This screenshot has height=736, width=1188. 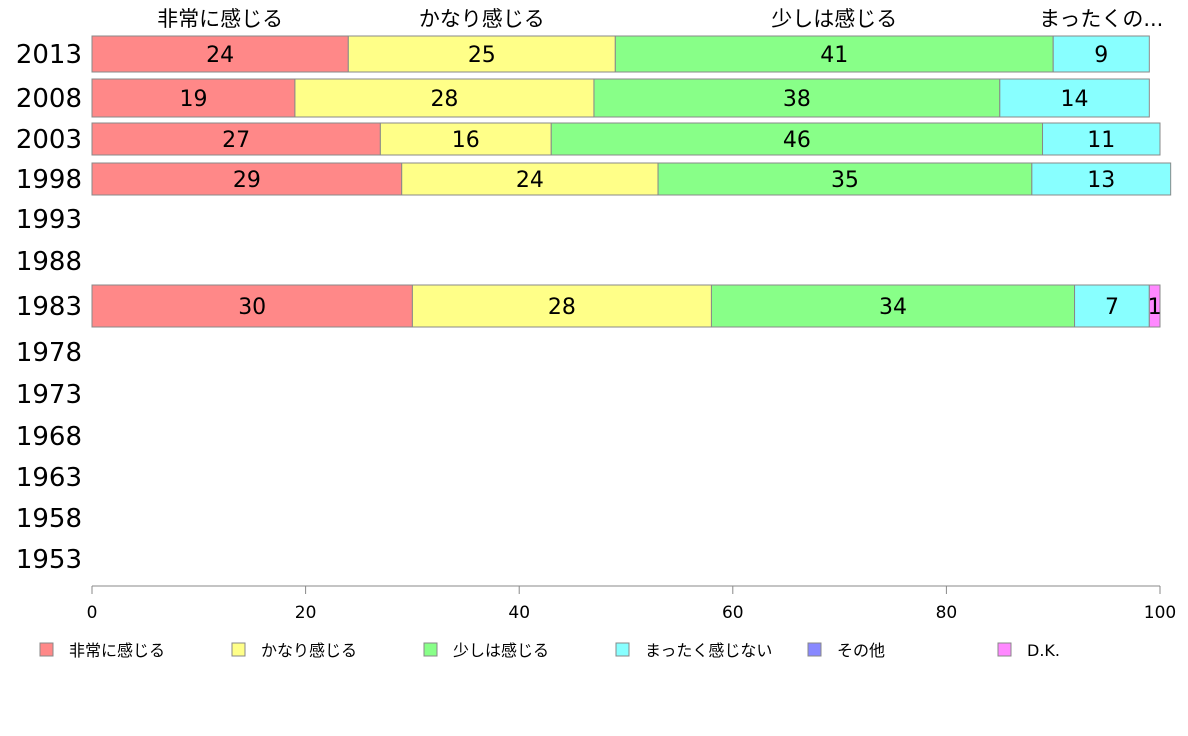 What do you see at coordinates (482, 19) in the screenshot?
I see `top-label-1: かなり感じる` at bounding box center [482, 19].